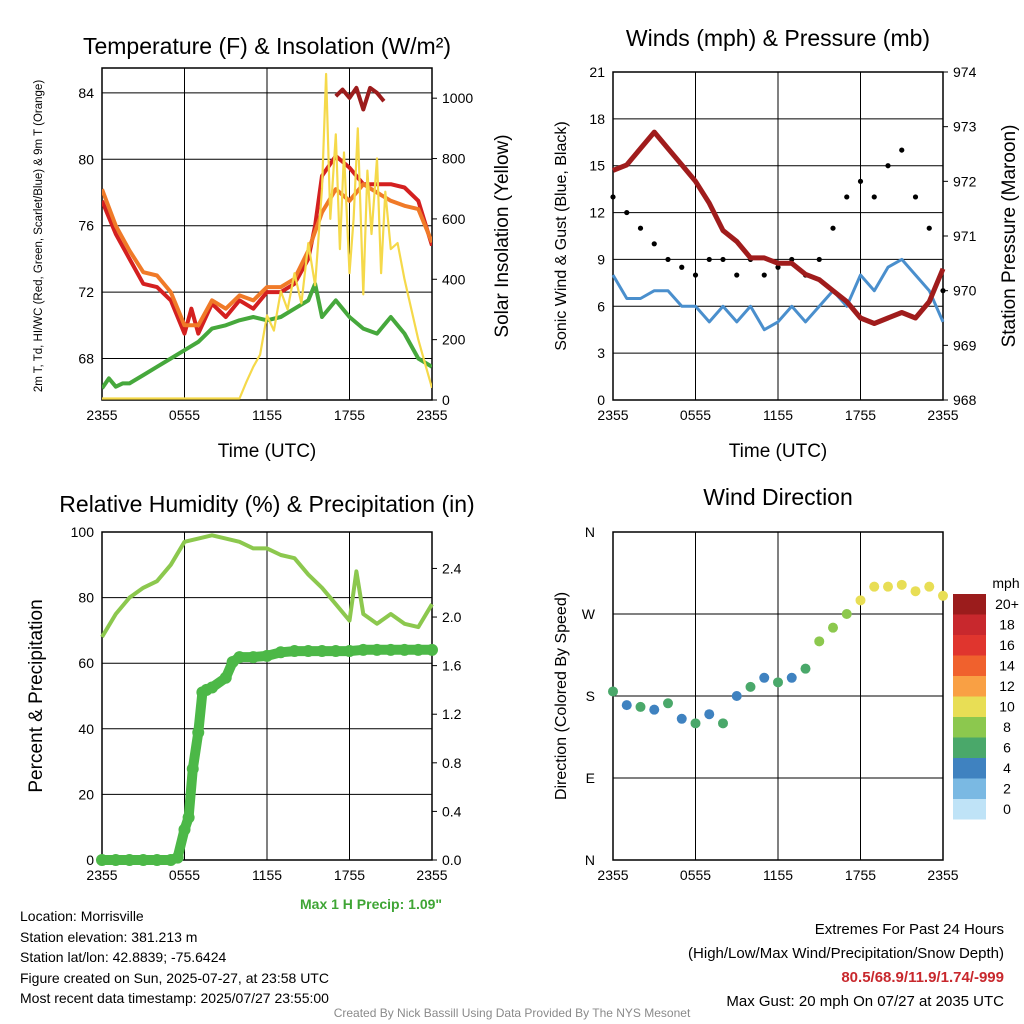 The width and height of the screenshot is (1024, 1024). Describe the element at coordinates (86, 226) in the screenshot. I see `y-tick-label: 76` at that location.